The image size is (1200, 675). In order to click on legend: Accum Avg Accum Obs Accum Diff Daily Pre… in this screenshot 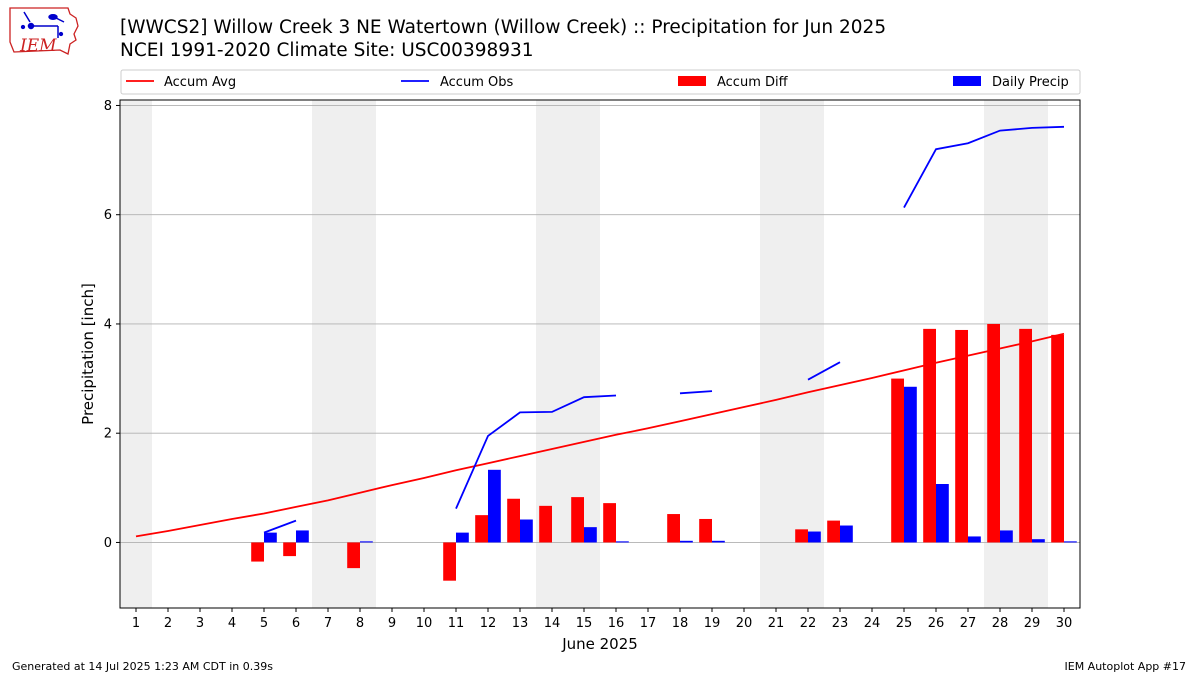, I will do `click(600, 82)`.